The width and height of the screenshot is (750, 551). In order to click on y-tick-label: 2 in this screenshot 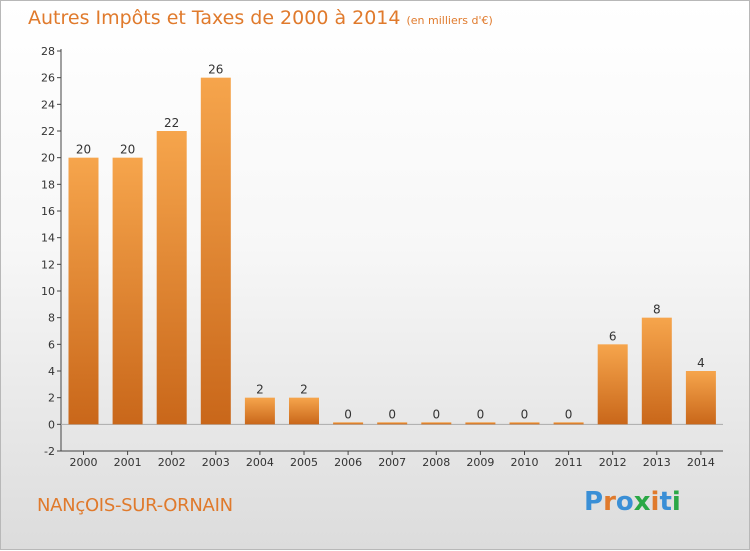, I will do `click(51, 398)`.